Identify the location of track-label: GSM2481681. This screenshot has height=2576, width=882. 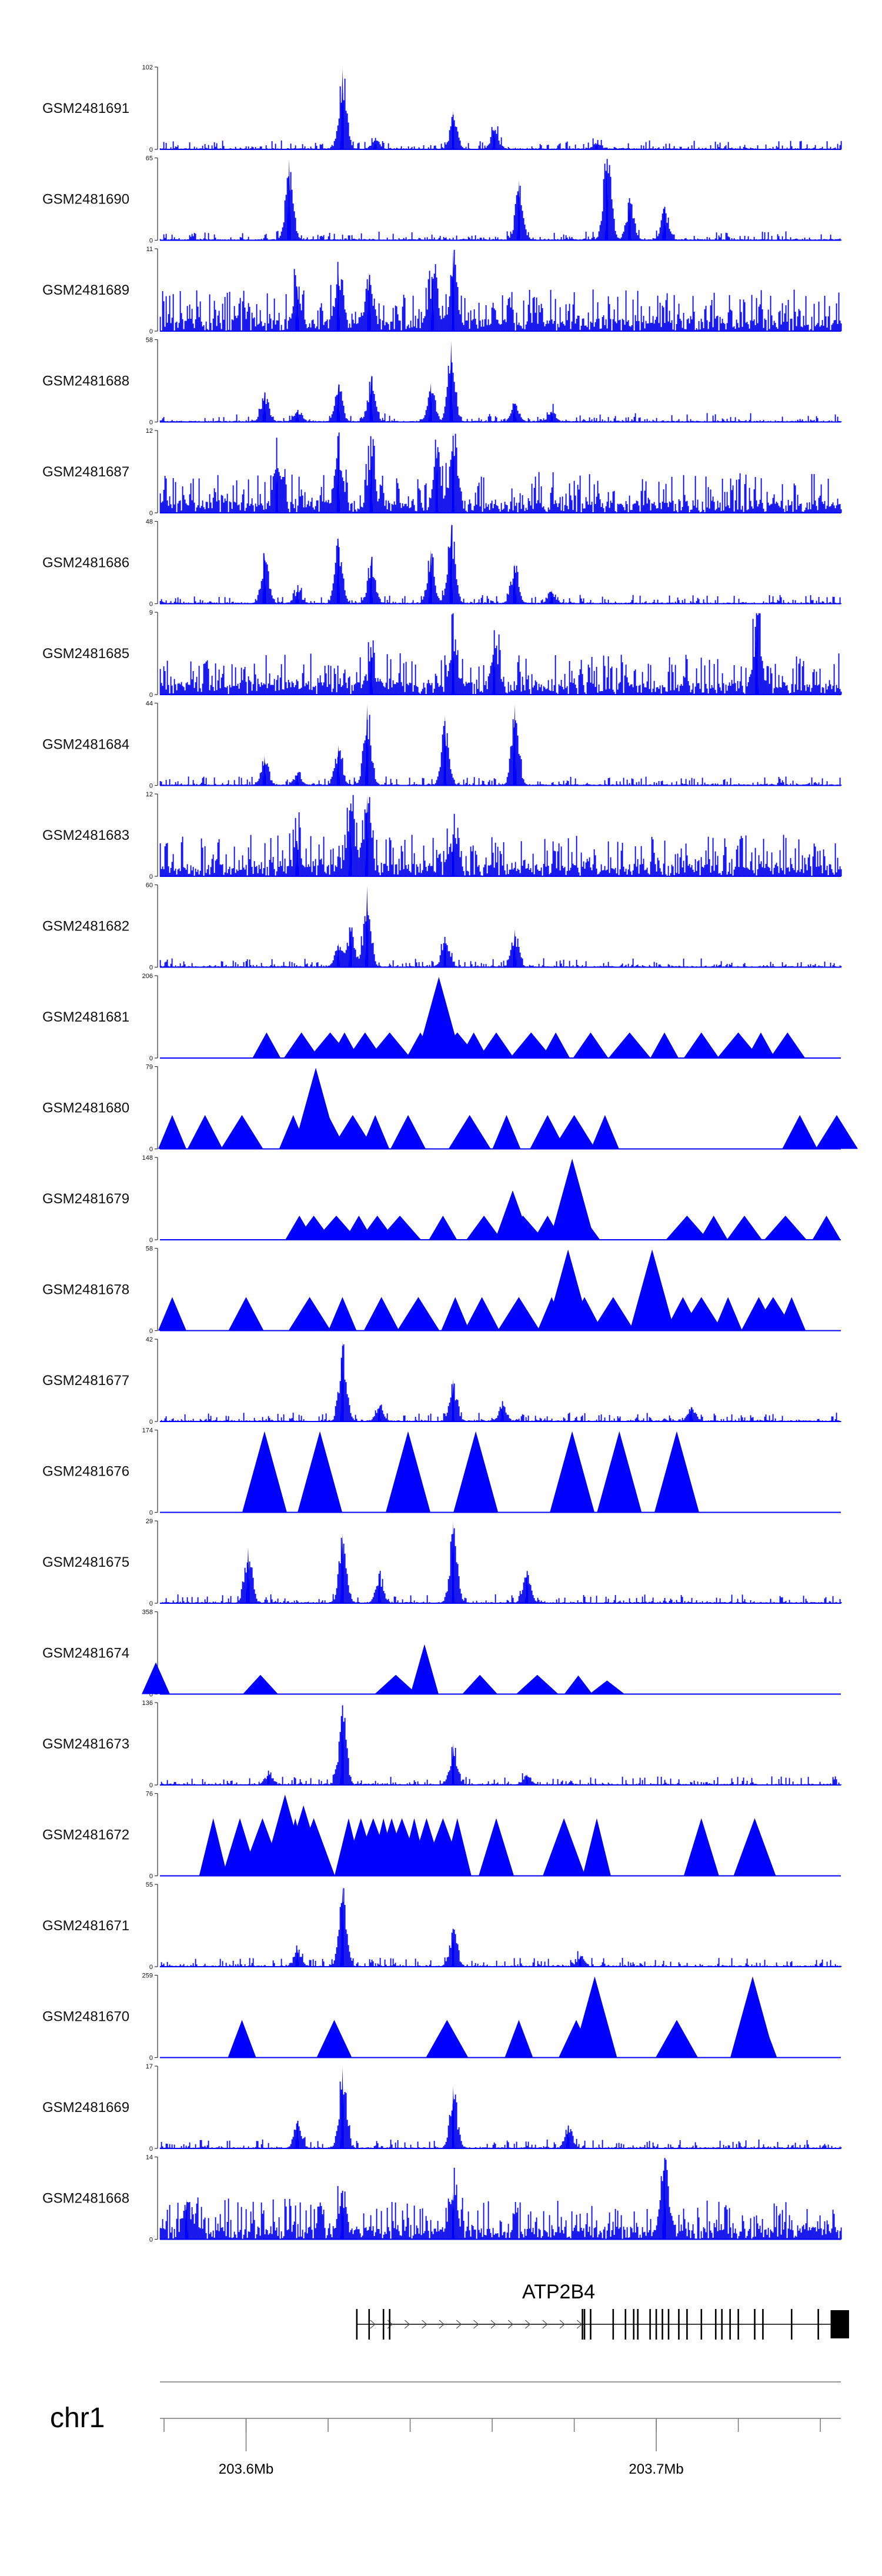
(85, 1017).